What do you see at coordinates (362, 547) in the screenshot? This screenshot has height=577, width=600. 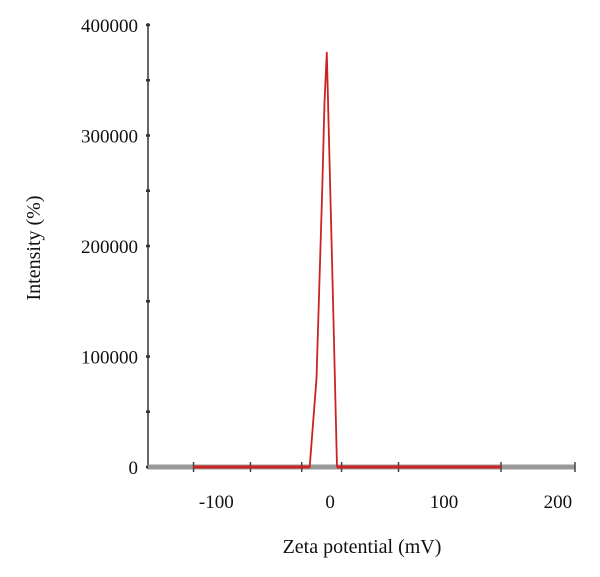 I see `x-axis-title: Zeta potential (mV)` at bounding box center [362, 547].